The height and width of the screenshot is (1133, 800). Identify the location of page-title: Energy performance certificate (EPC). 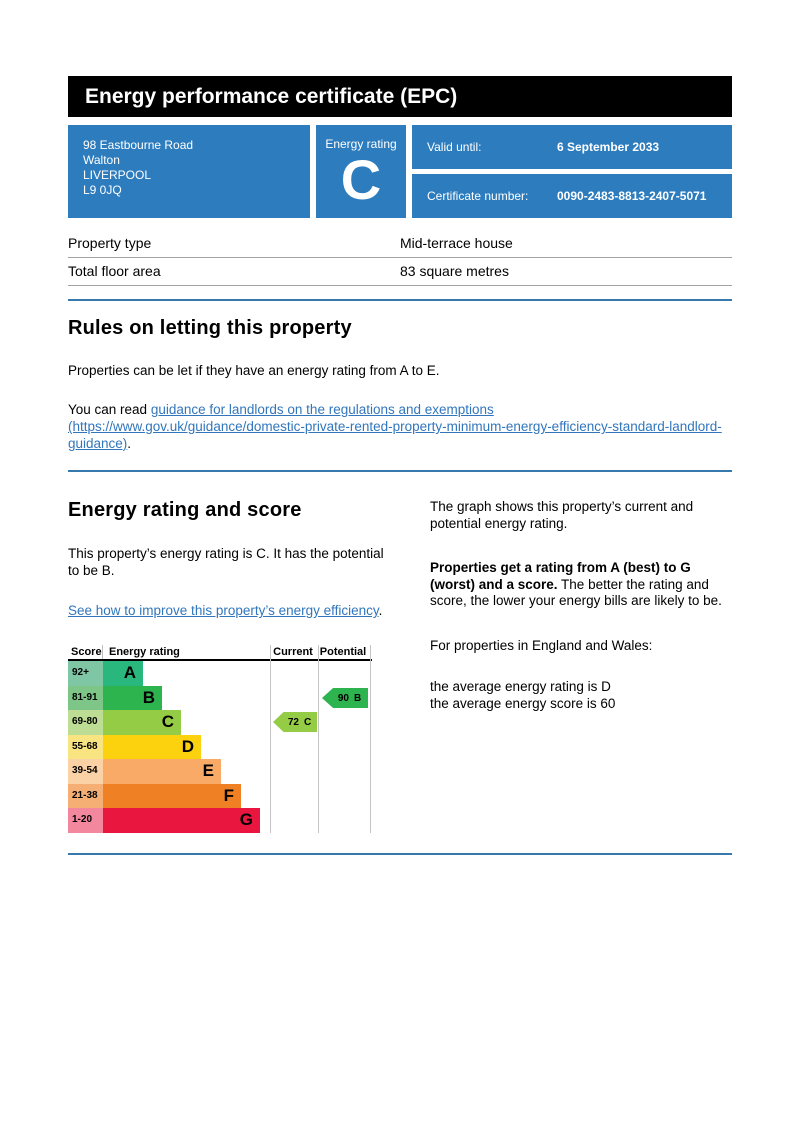
(400, 96).